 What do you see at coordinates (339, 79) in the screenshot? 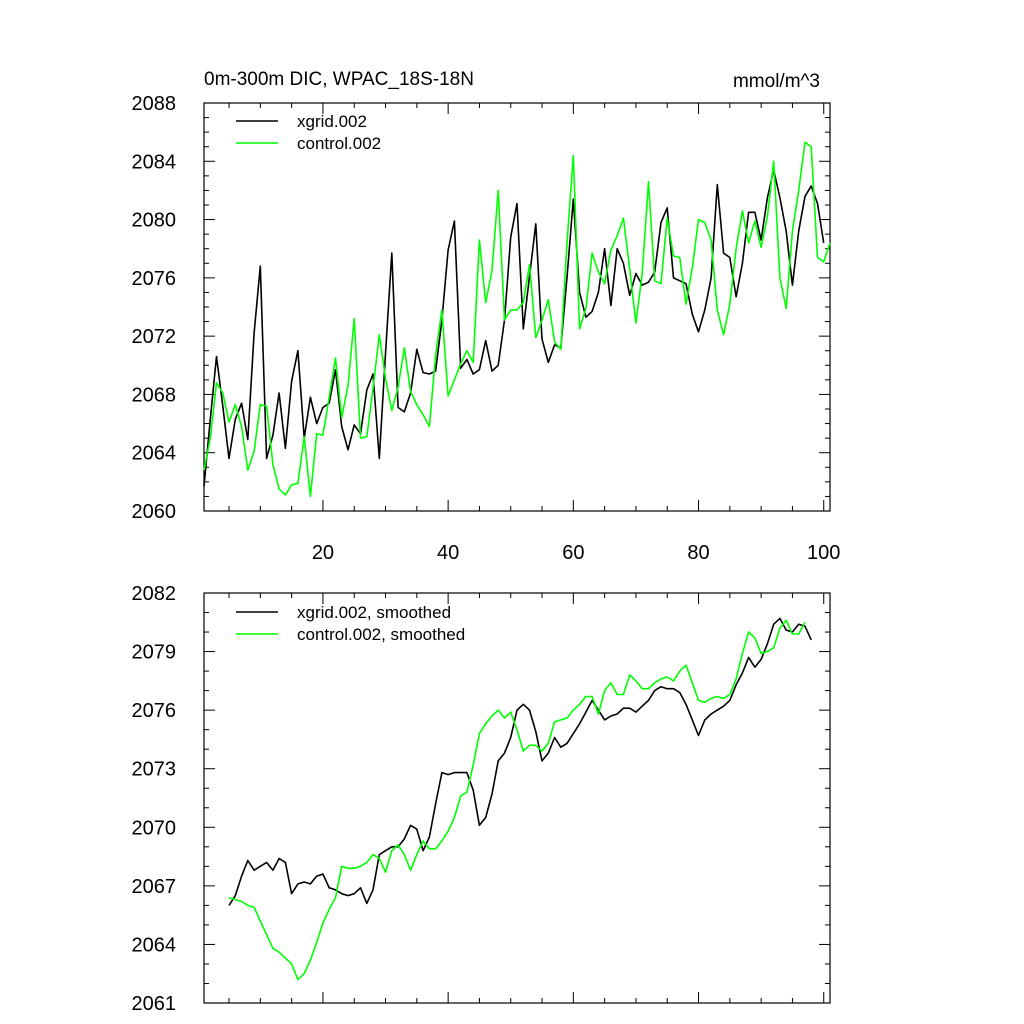
I see `chart-title: 0m-300m DIC, WPAC_18S-18N` at bounding box center [339, 79].